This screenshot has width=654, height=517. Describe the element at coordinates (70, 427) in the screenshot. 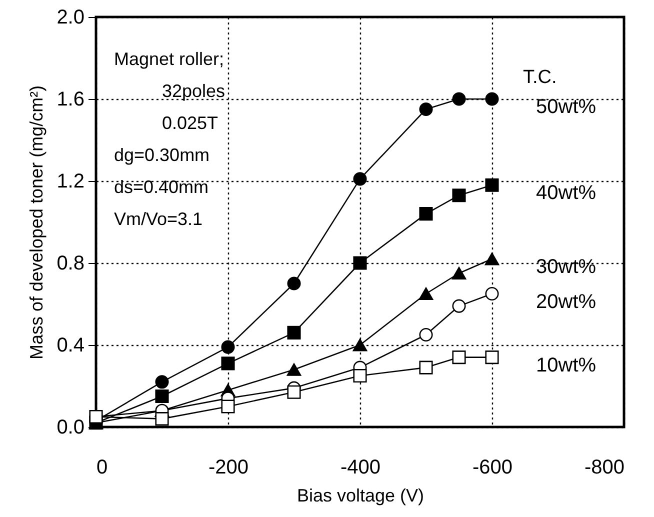

I see `y-tick-label: 0.0` at that location.